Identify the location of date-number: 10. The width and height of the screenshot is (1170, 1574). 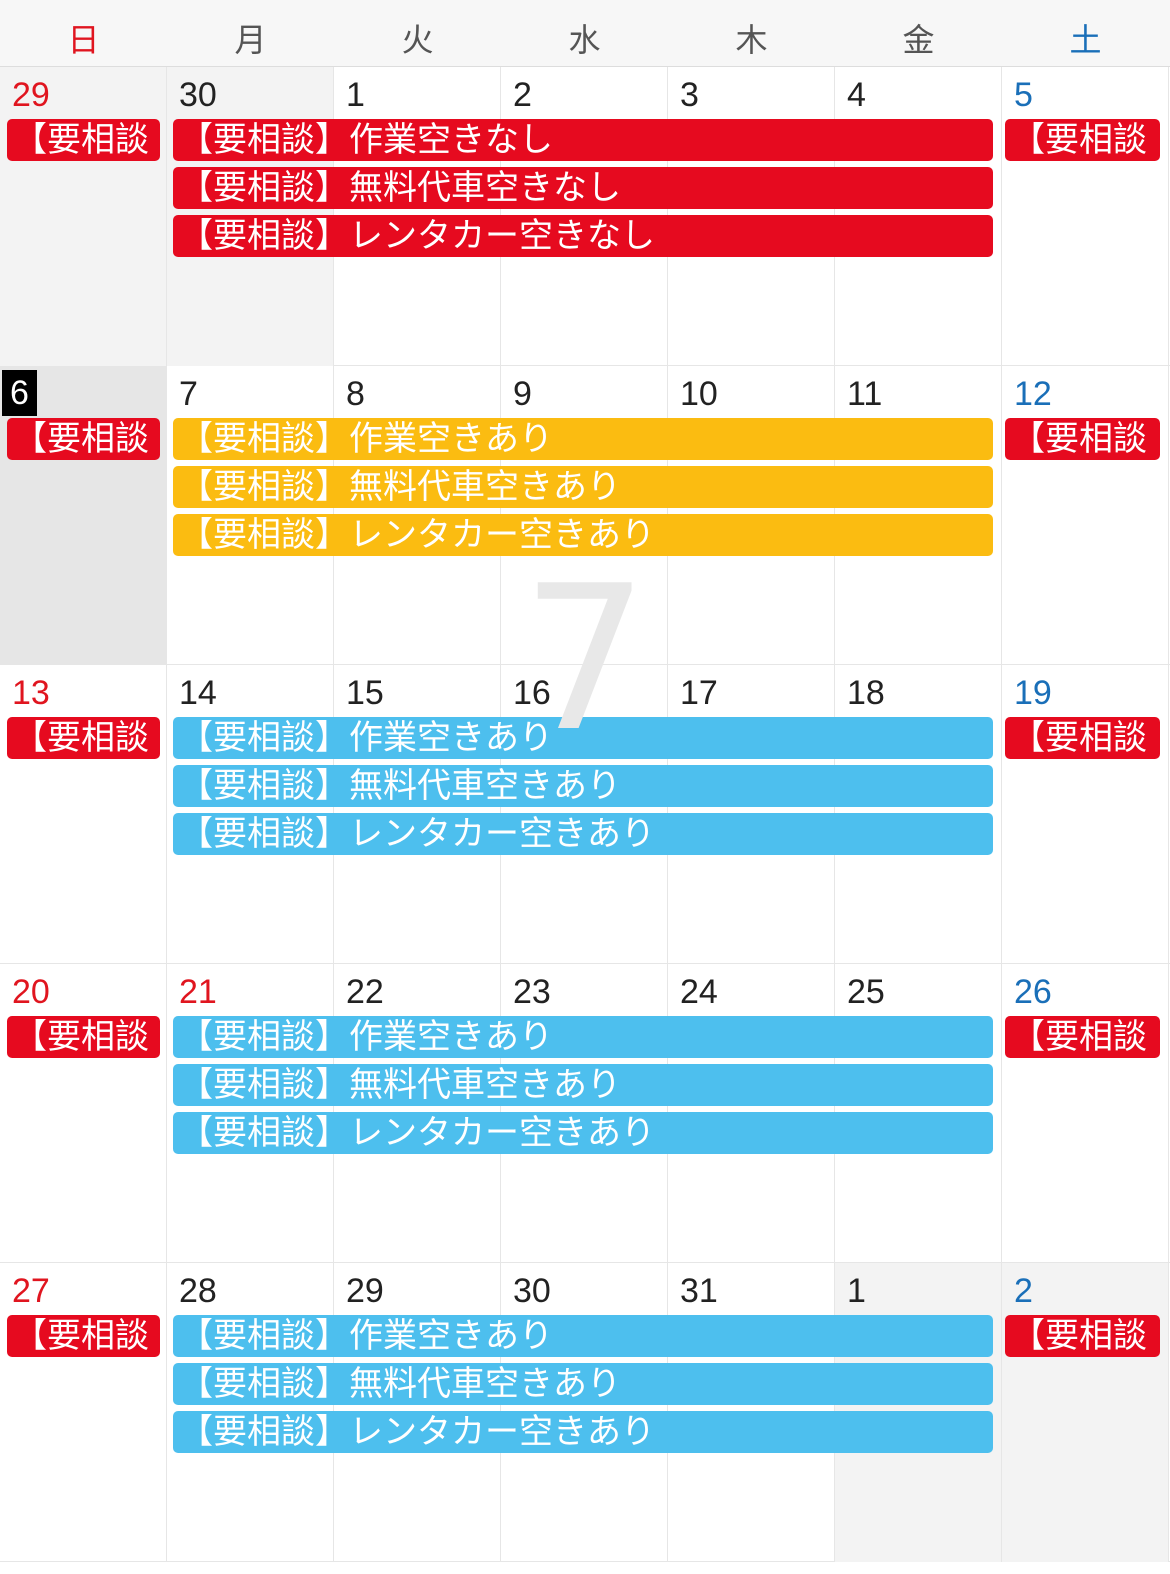
(699, 394).